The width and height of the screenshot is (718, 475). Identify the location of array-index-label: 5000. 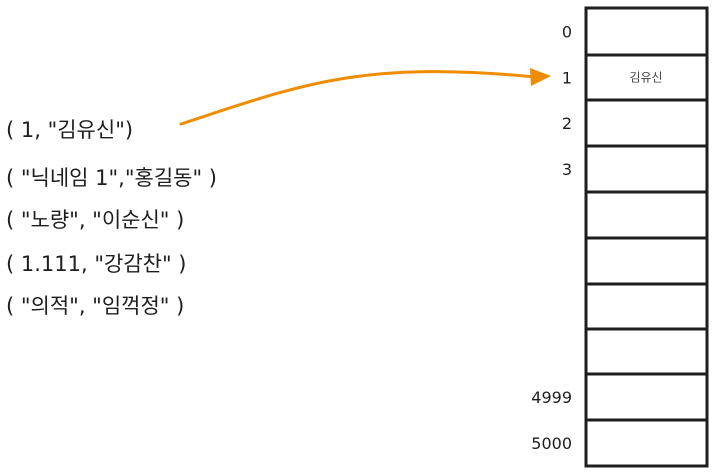
(551, 443).